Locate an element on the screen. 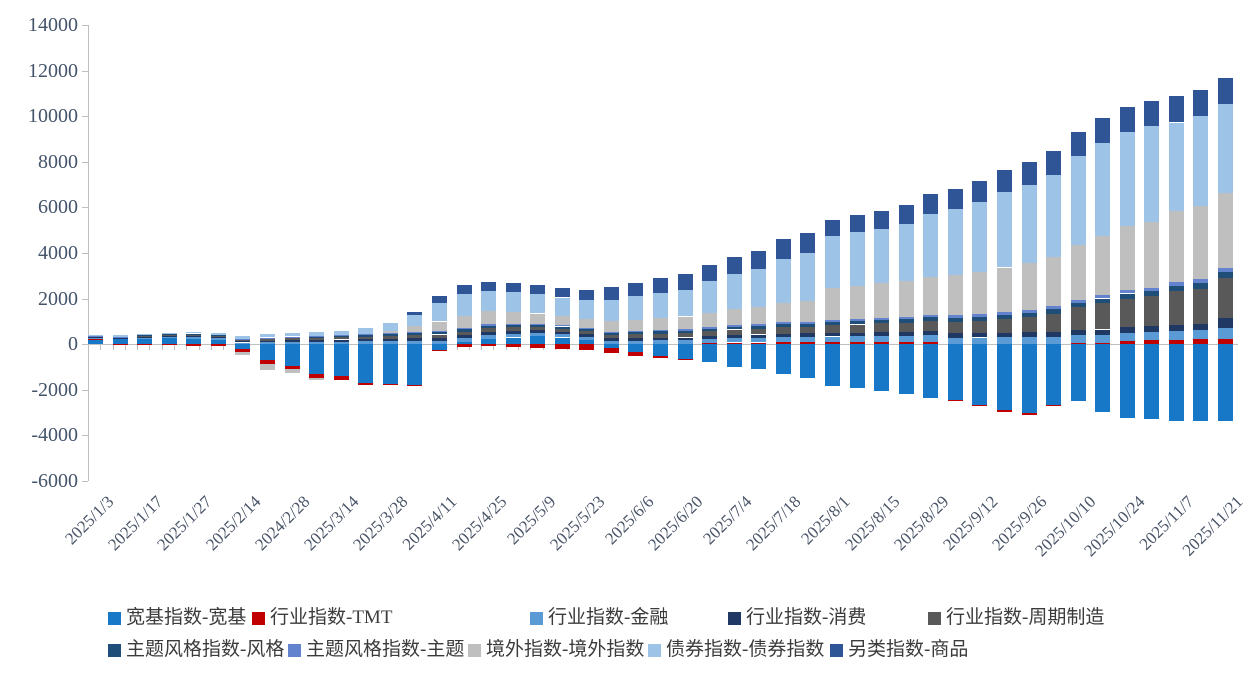  legend-item: 债券指数-债券指数 is located at coordinates (736, 650).